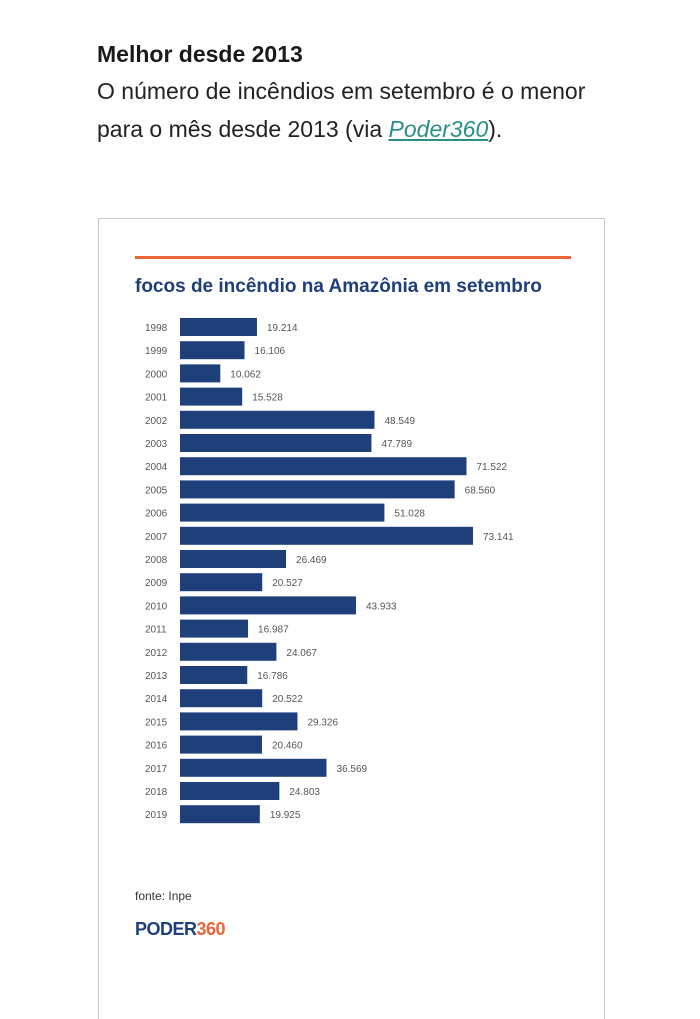  I want to click on body-text-end: )., so click(495, 129).